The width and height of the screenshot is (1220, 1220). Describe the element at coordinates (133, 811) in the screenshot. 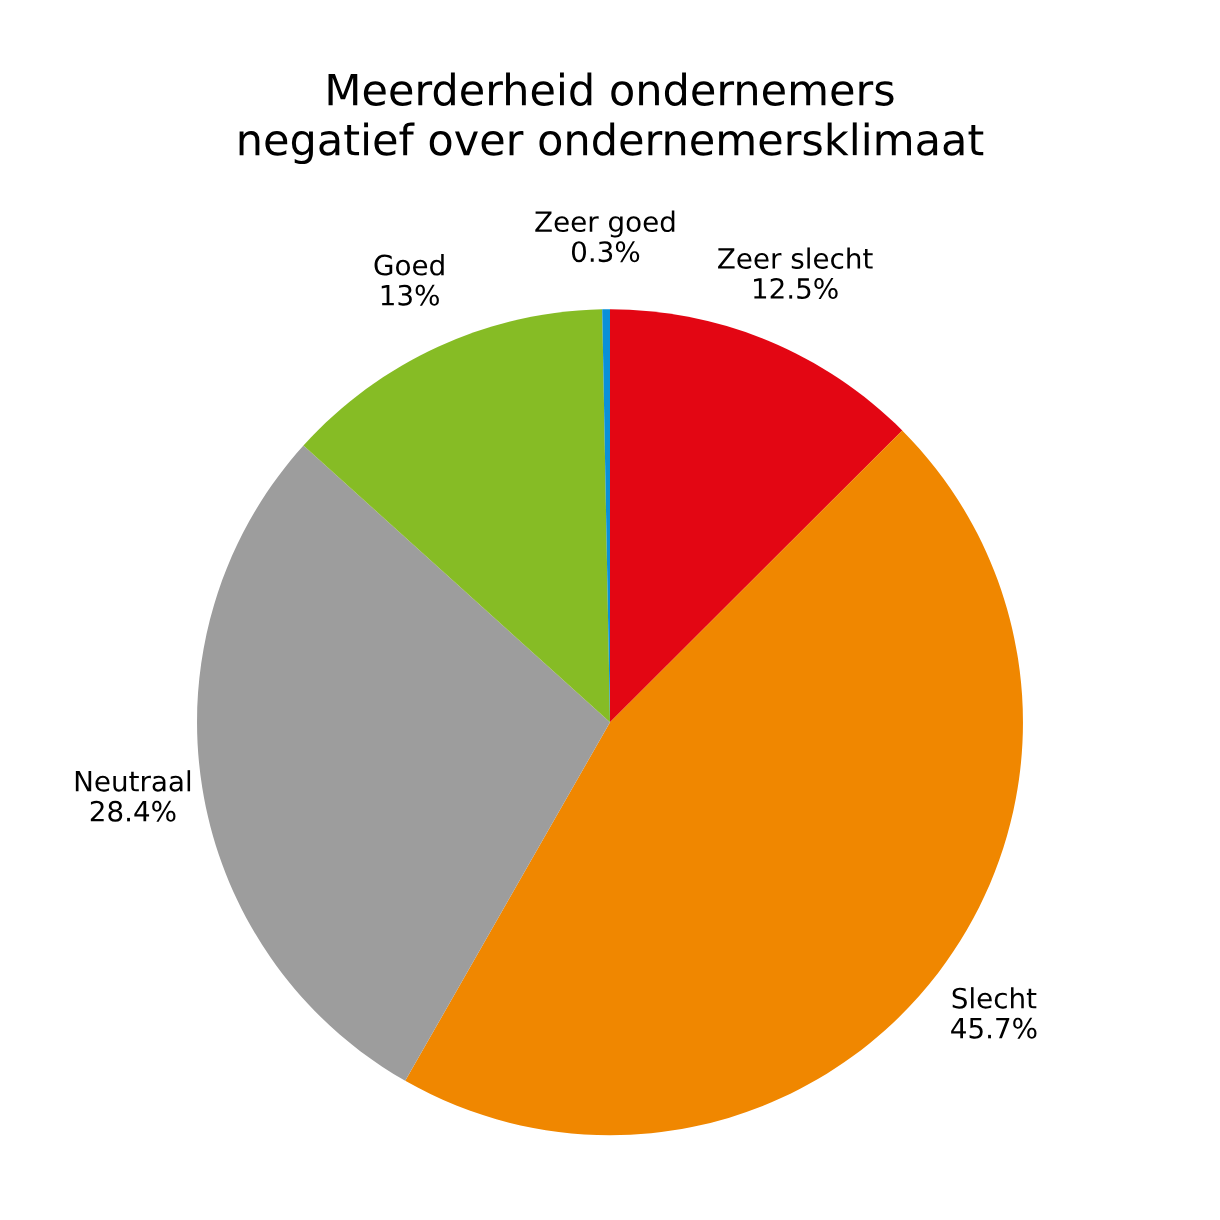

I see `data-label: 28.4%` at that location.